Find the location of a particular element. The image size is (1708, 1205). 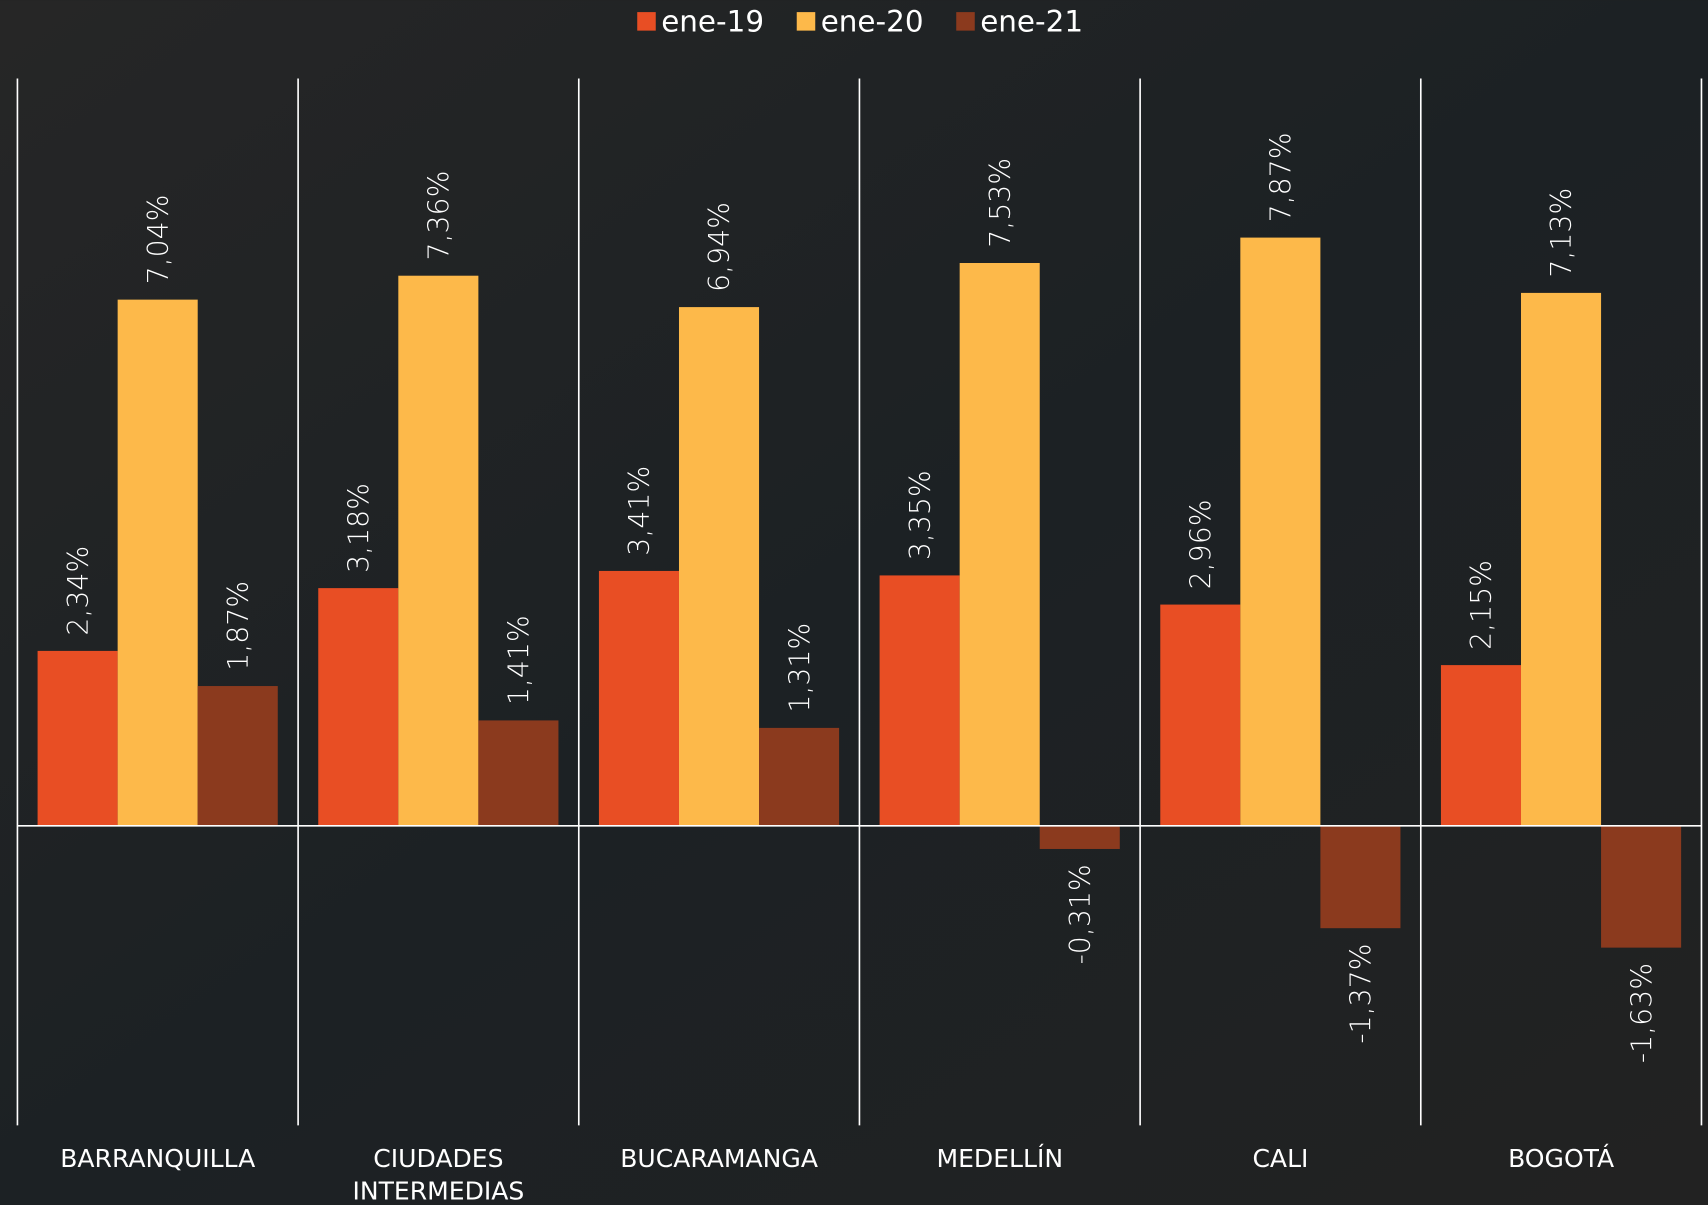

value-label: 3,41% is located at coordinates (639, 511).